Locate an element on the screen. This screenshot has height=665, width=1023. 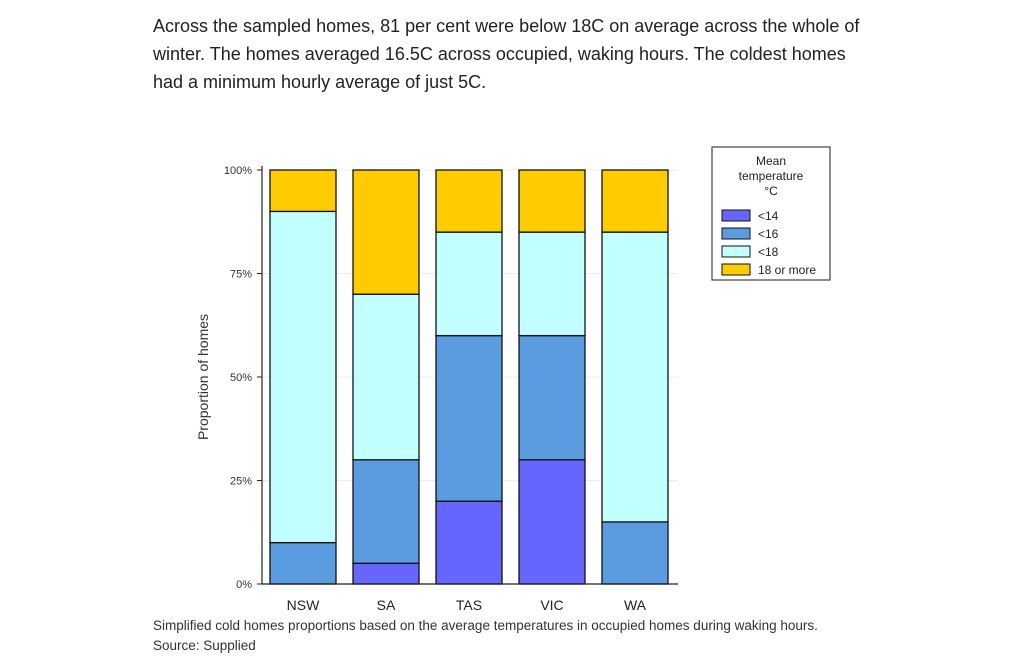
y-axis-label: Proportion of homes is located at coordinates (203, 377).